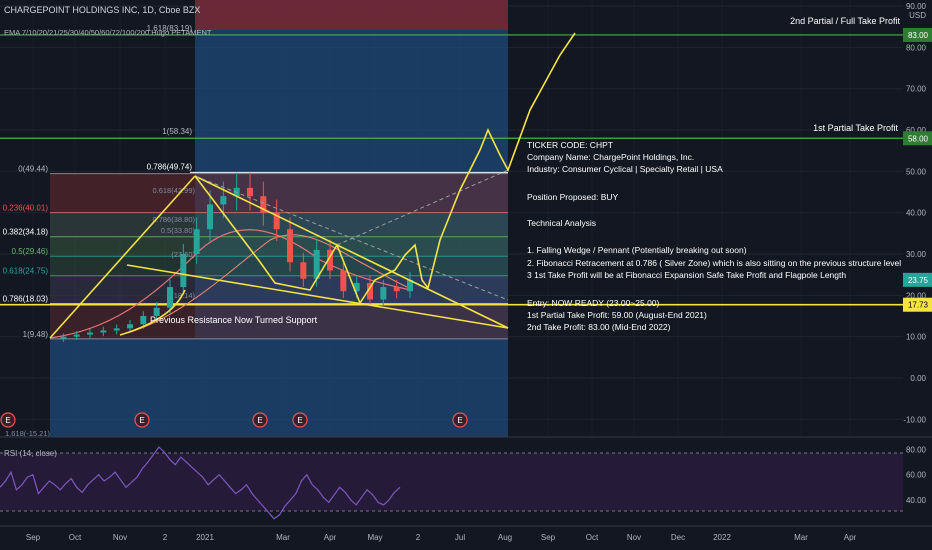 This screenshot has height=550, width=932. What do you see at coordinates (916, 500) in the screenshot?
I see `rsi-tick-label: 40.00` at bounding box center [916, 500].